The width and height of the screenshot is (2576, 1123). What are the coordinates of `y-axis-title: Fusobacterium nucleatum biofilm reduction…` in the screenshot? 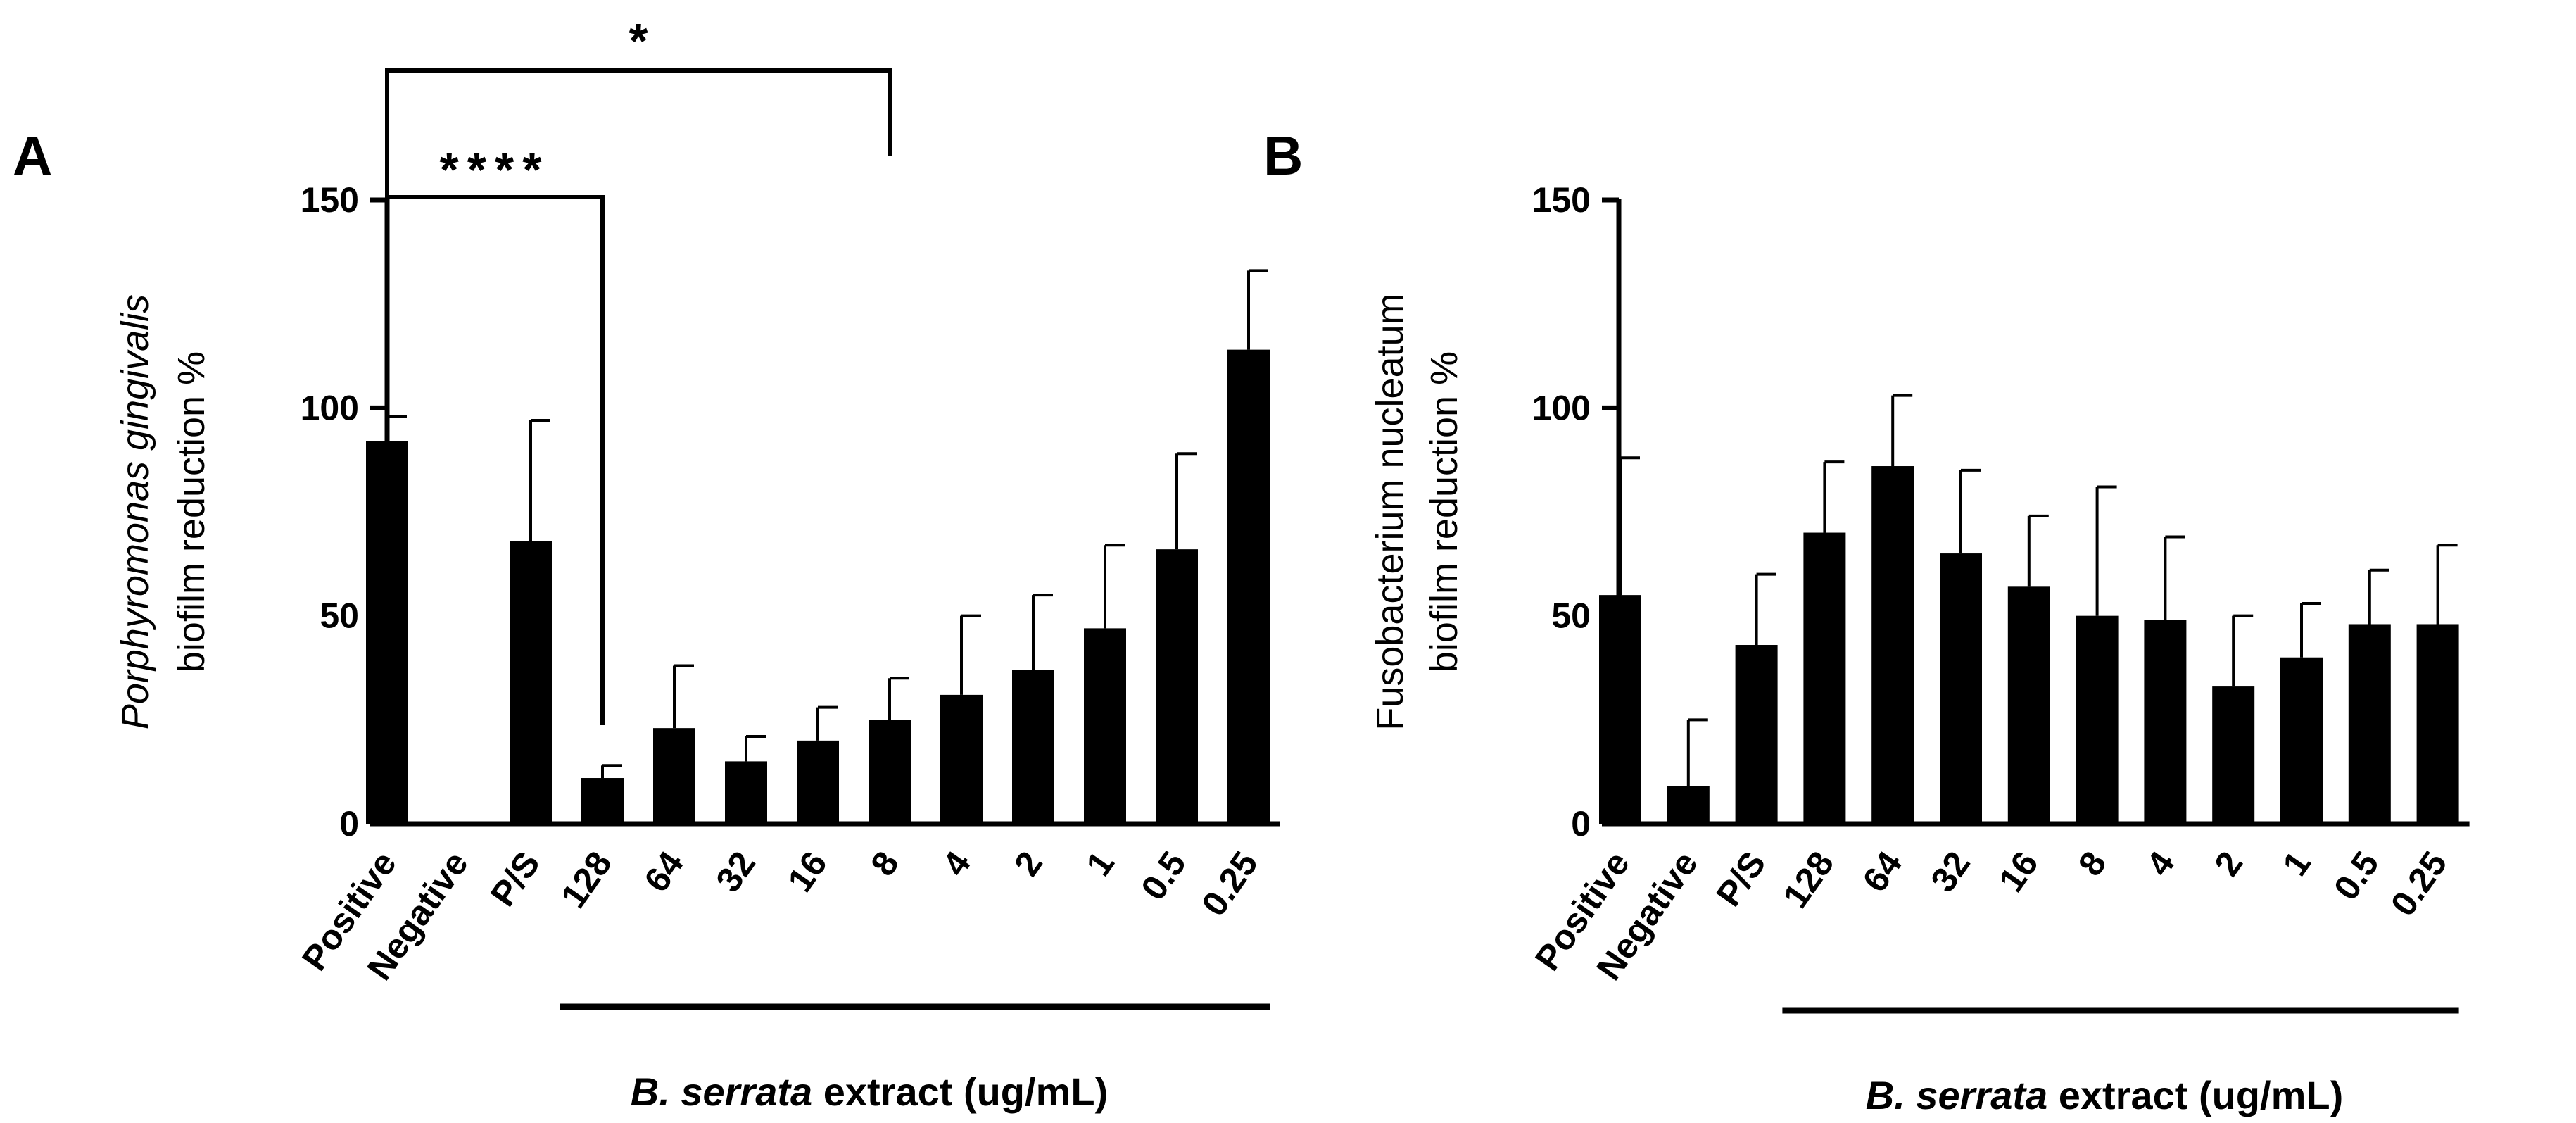 It's located at (1417, 511).